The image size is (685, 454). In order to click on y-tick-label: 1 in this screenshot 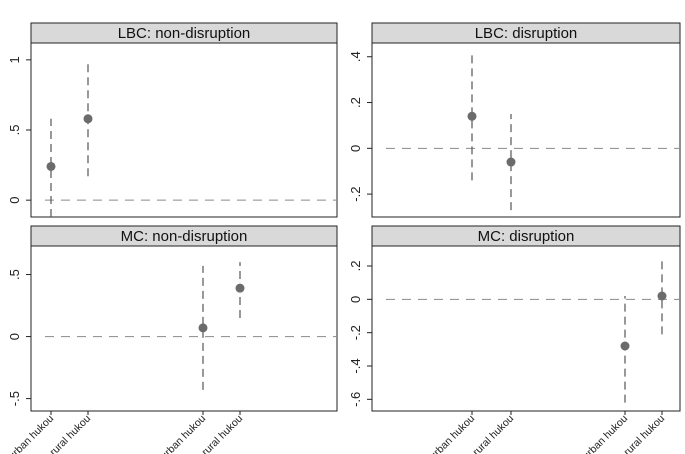, I will do `click(14, 59)`.